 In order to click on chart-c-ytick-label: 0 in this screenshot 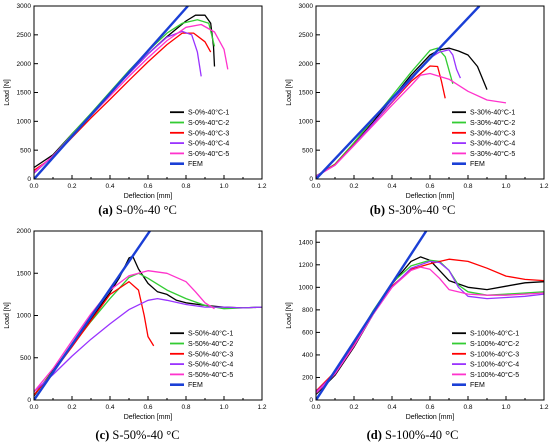, I will do `click(29, 400)`.